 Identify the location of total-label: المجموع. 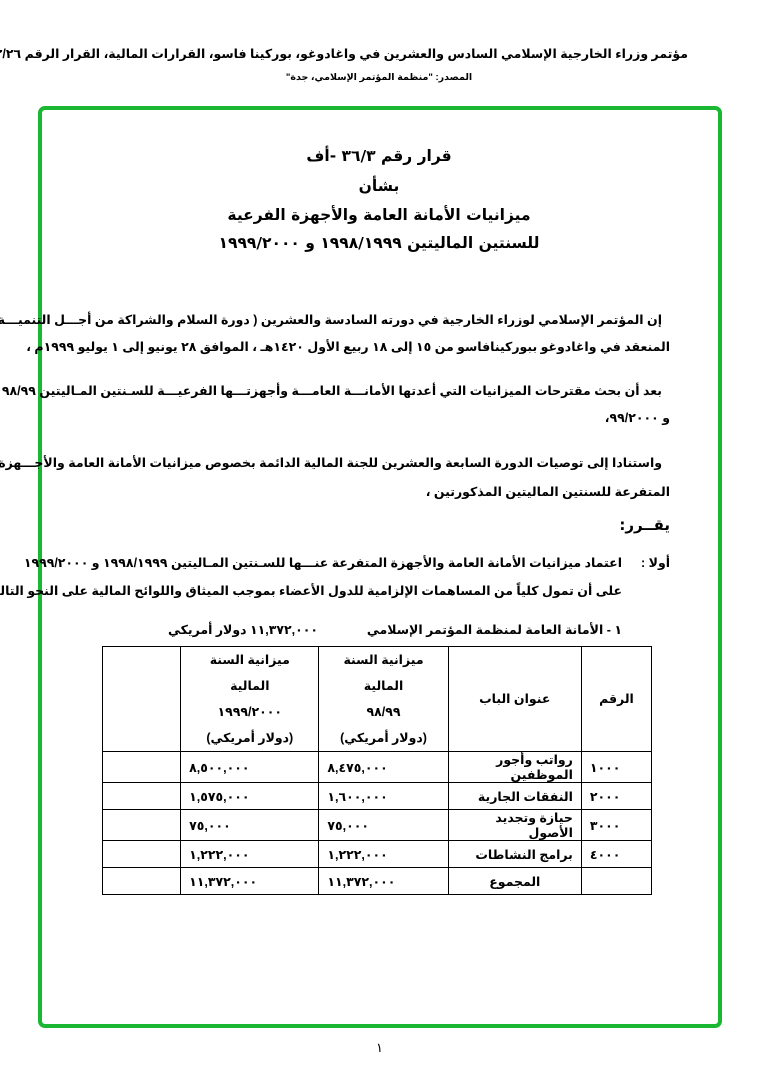
(514, 881).